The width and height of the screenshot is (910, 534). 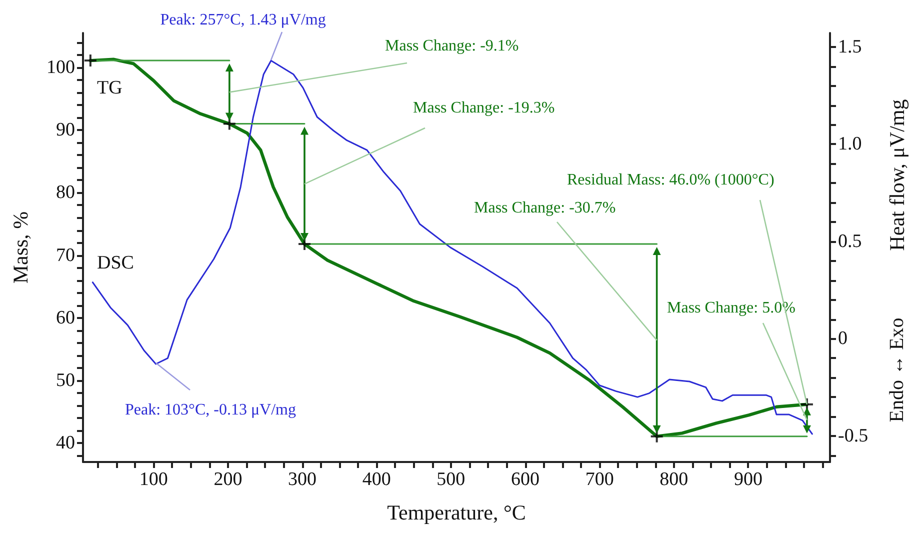 What do you see at coordinates (210, 410) in the screenshot?
I see `annotation: Peak: 103°C, -0.13 μV/mg` at bounding box center [210, 410].